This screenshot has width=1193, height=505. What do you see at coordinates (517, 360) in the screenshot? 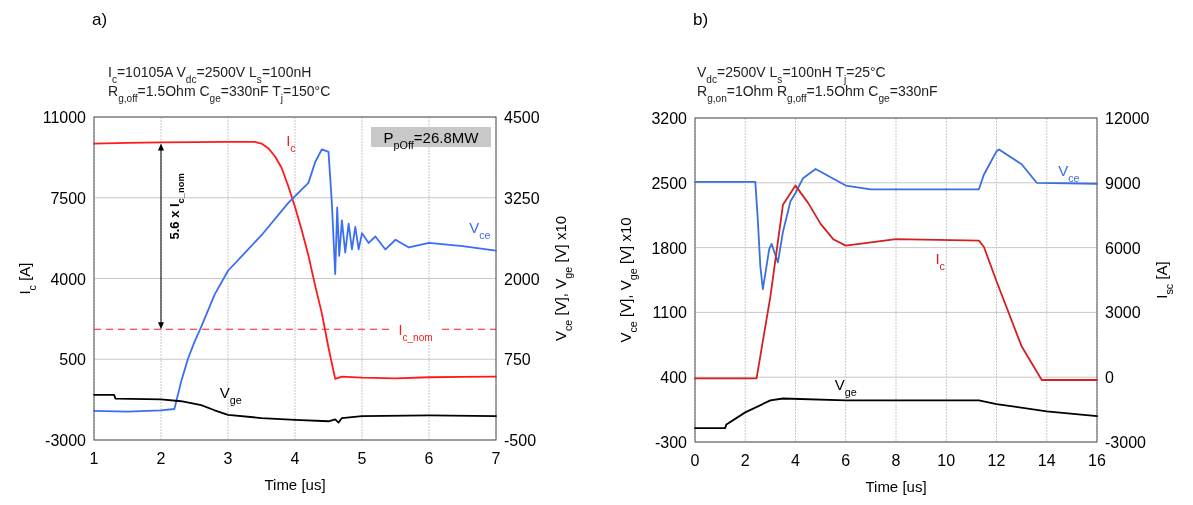
I see `y2-tick-label: 750` at bounding box center [517, 360].